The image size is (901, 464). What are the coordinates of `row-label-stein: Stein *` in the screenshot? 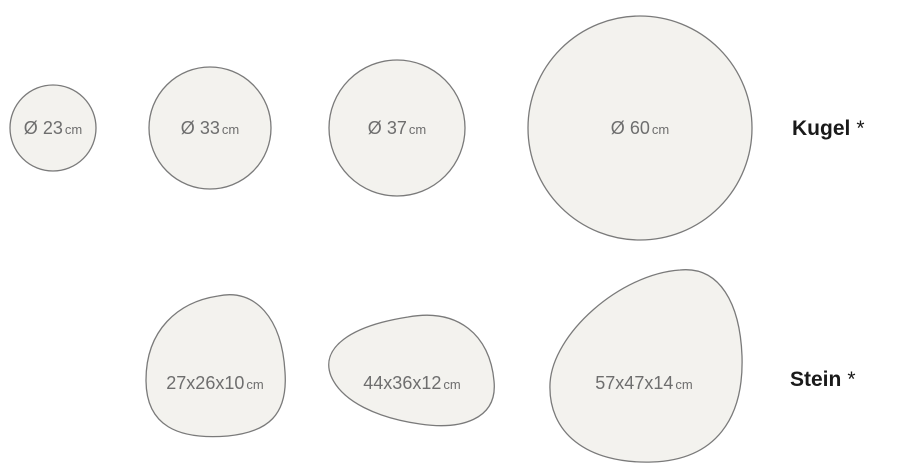 It's located at (823, 380).